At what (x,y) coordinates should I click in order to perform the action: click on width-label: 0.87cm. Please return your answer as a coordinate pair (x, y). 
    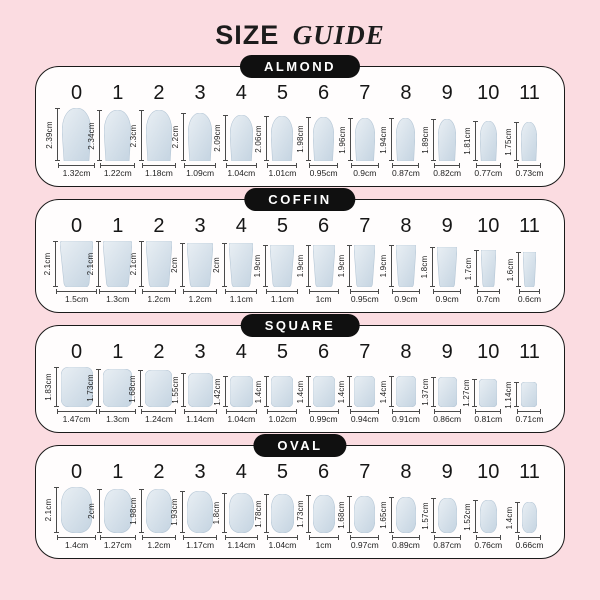
    Looking at the image, I should click on (447, 545).